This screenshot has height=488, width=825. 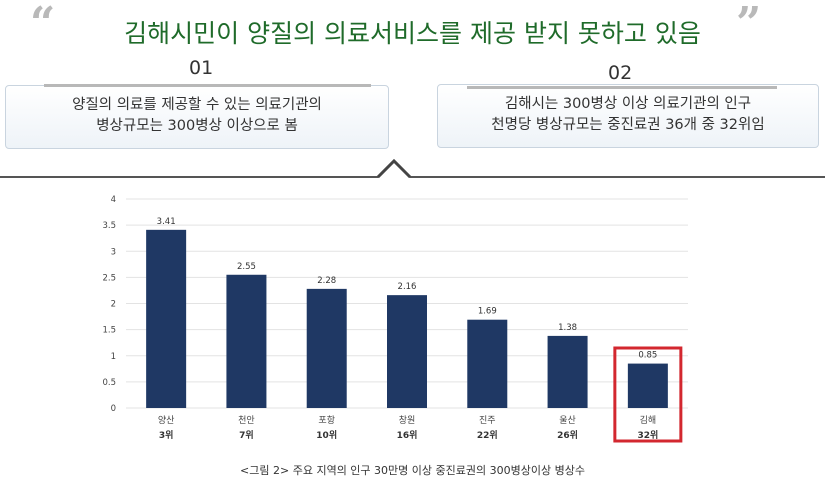 I want to click on open-quote-mark: “, so click(x=43, y=24).